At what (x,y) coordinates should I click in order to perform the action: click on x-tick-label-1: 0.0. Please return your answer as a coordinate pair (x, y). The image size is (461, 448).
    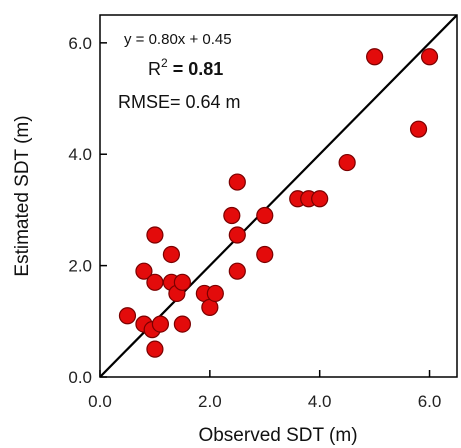
    Looking at the image, I should click on (100, 401).